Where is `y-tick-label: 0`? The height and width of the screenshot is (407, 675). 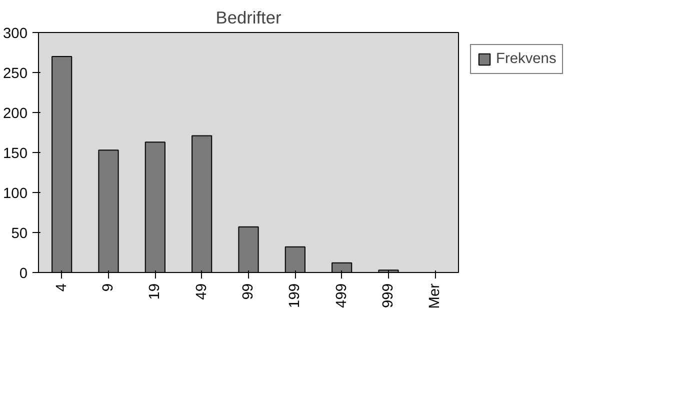
y-tick-label: 0 is located at coordinates (23, 274).